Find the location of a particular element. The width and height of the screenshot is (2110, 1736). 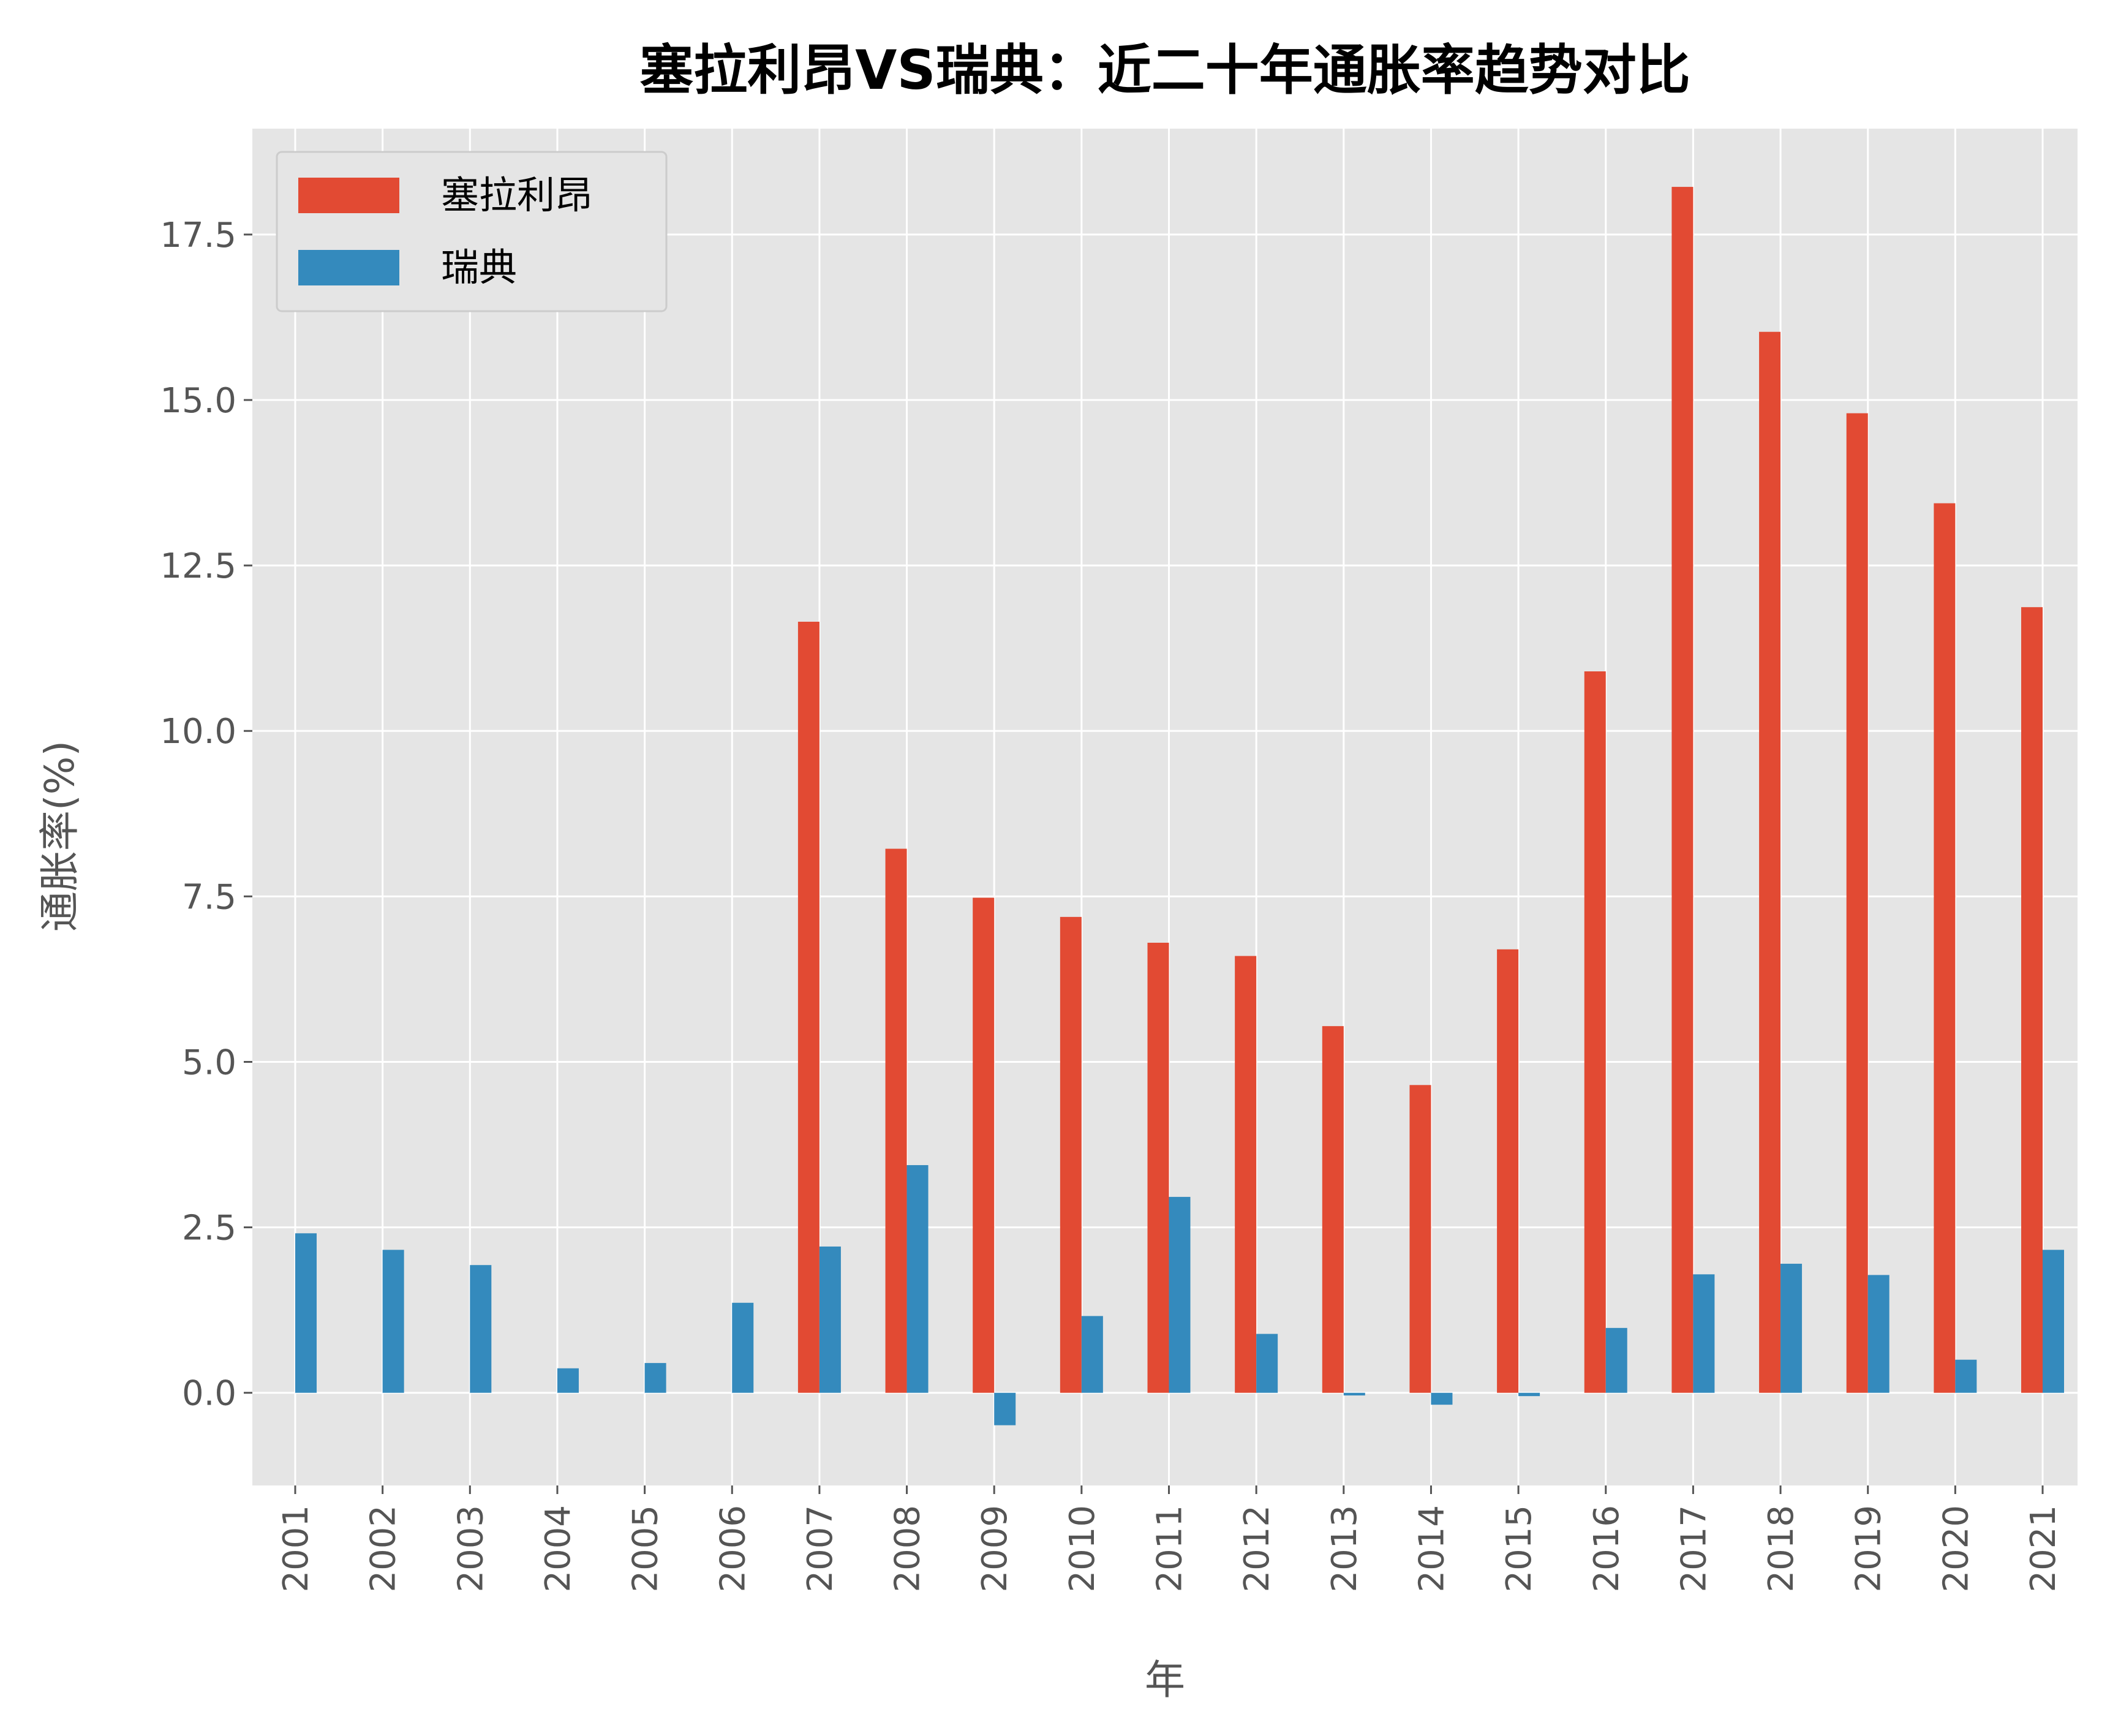

x-tick-label: 2018 is located at coordinates (1781, 1549).